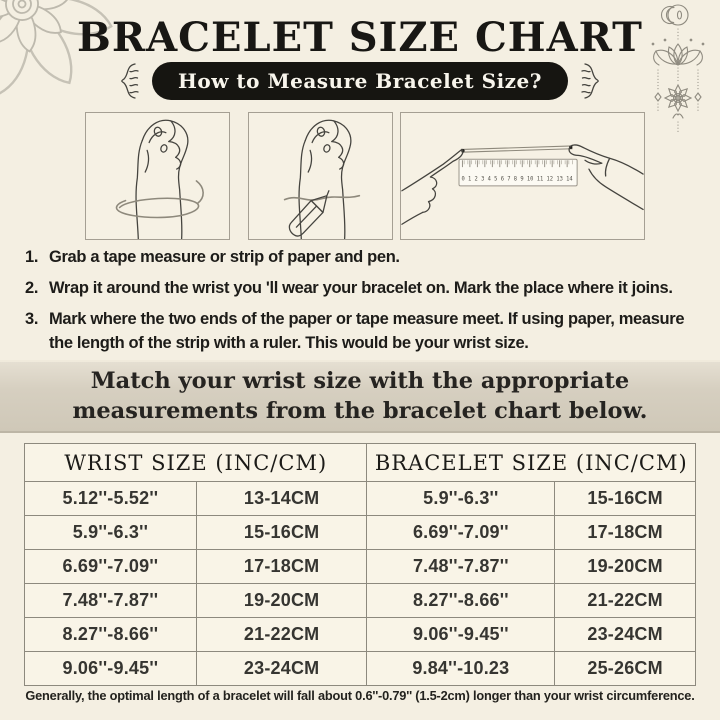 This screenshot has width=720, height=720. I want to click on ruler-scale-numbers: 0 1 2 3 4 5 6 7 8 9 10 11 12 13 14, so click(517, 179).